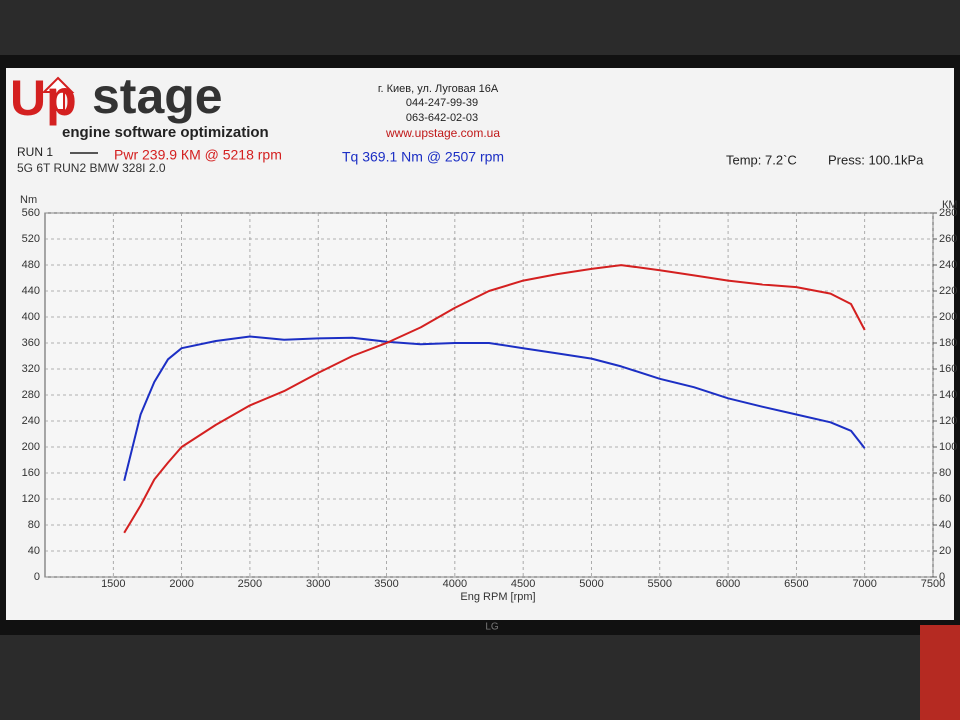 This screenshot has width=960, height=720. Describe the element at coordinates (948, 265) in the screenshot. I see `y2-tick-label: 240` at that location.